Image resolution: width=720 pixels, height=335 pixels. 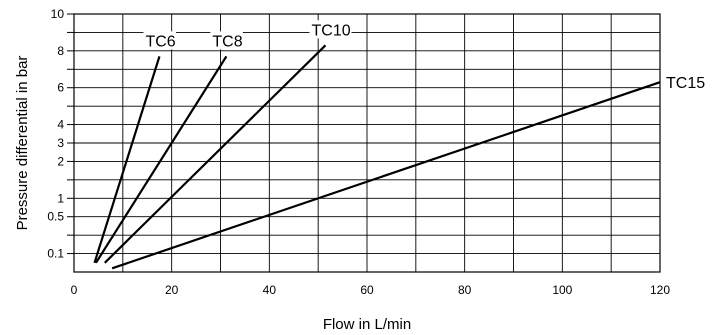 What do you see at coordinates (270, 290) in the screenshot?
I see `x-tick-label: 40` at bounding box center [270, 290].